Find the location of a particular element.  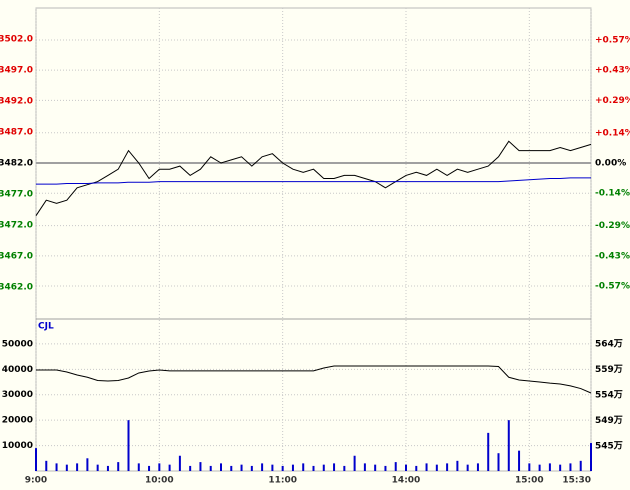

y2-tick-label: 564万 is located at coordinates (609, 343).